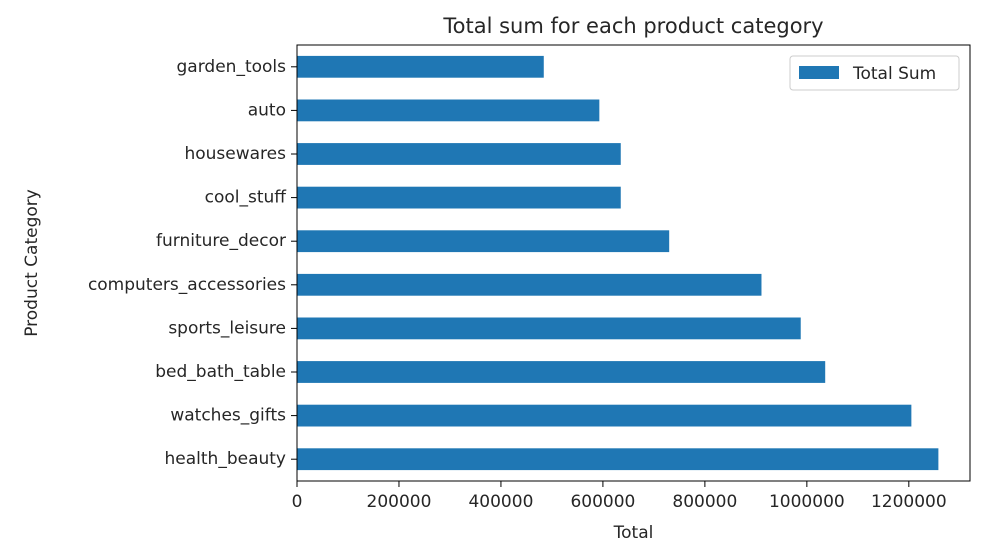 The height and width of the screenshot is (556, 982). Describe the element at coordinates (297, 502) in the screenshot. I see `x-tick-label: 0` at that location.